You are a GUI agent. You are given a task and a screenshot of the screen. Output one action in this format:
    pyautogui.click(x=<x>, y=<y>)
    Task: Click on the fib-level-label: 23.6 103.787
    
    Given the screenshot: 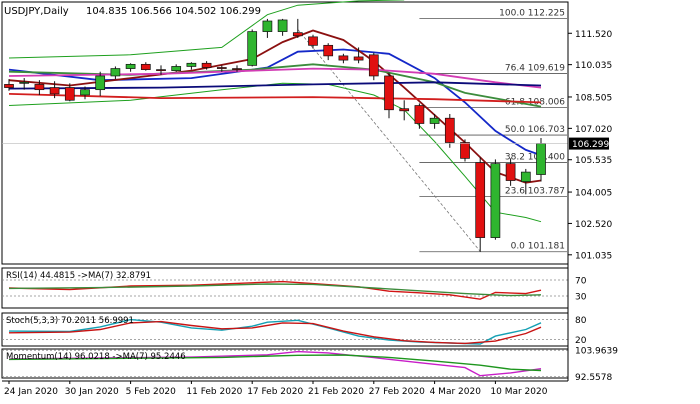 What is the action you would take?
    pyautogui.click(x=535, y=192)
    